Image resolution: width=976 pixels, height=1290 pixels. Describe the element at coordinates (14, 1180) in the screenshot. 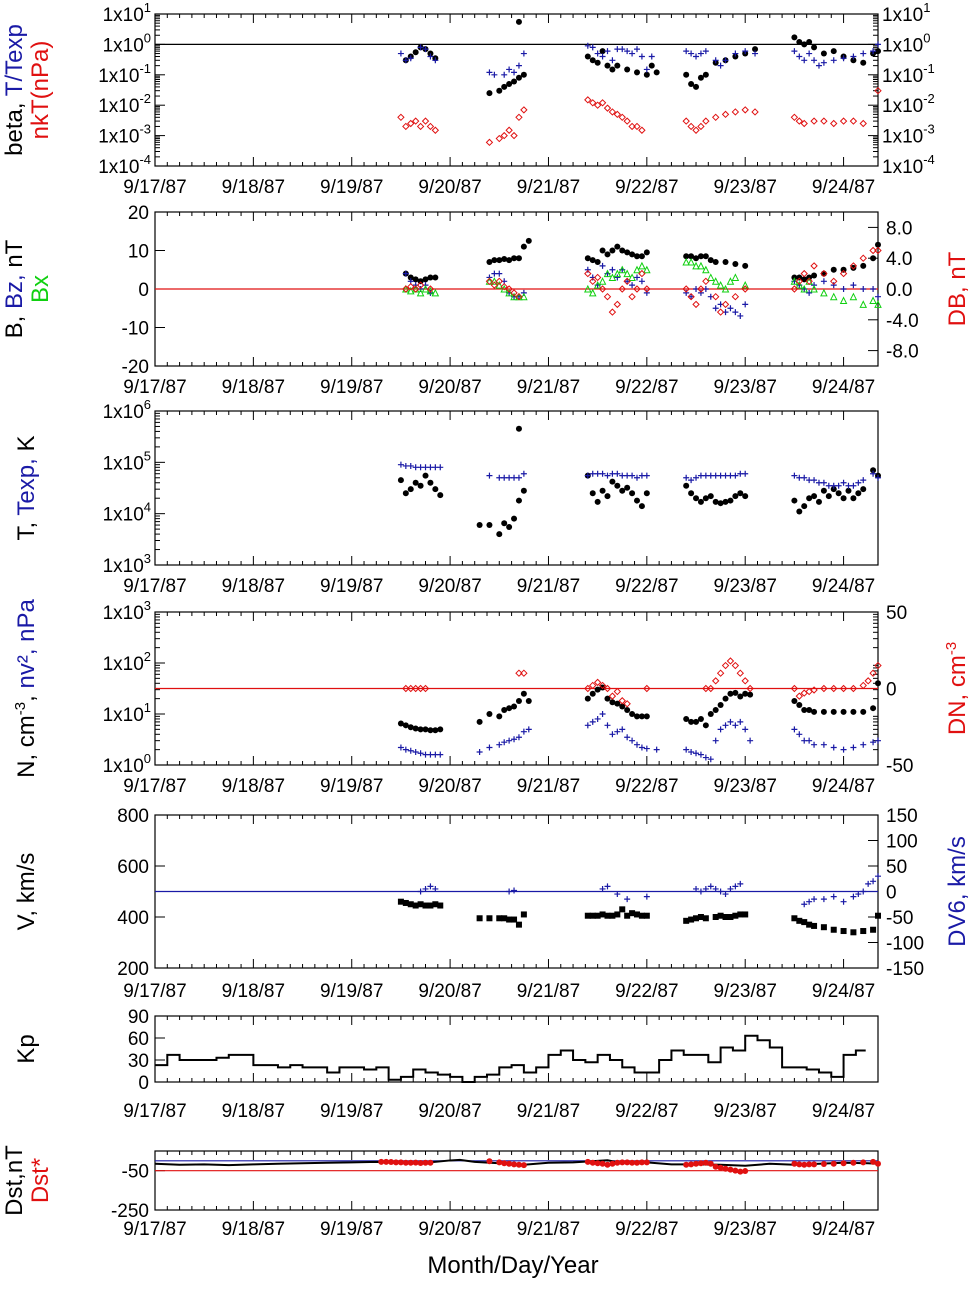

I see `y-axis-title: Dst,nT` at that location.